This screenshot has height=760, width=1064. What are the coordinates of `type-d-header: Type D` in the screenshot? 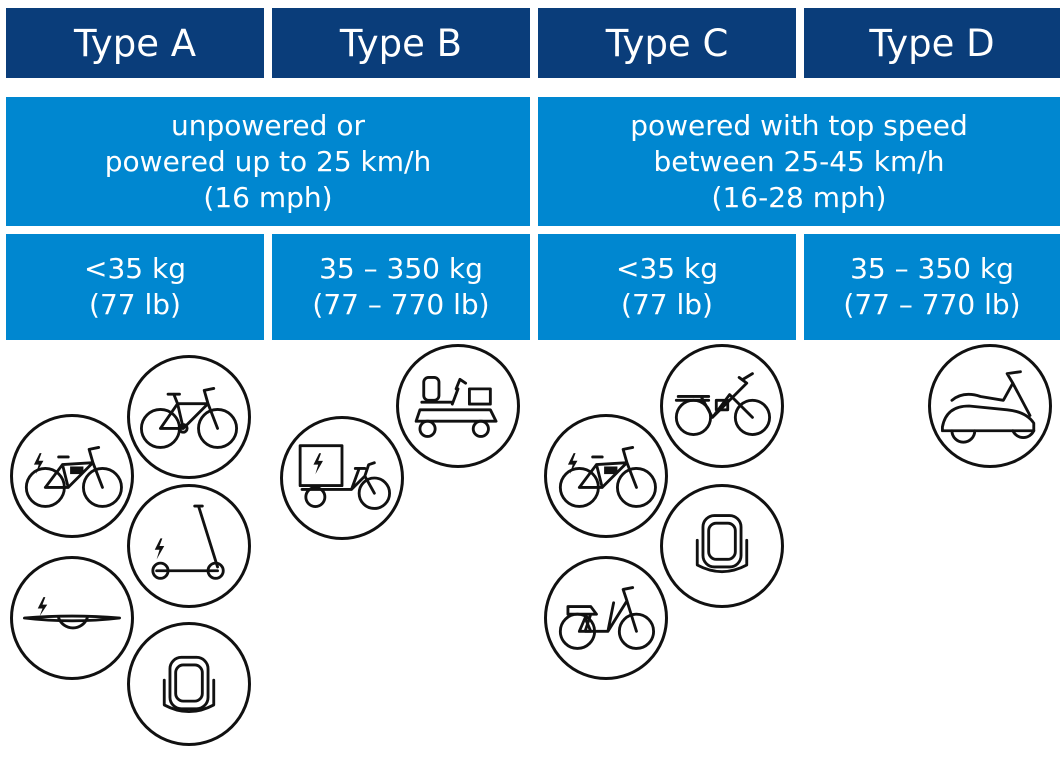 It's located at (932, 43).